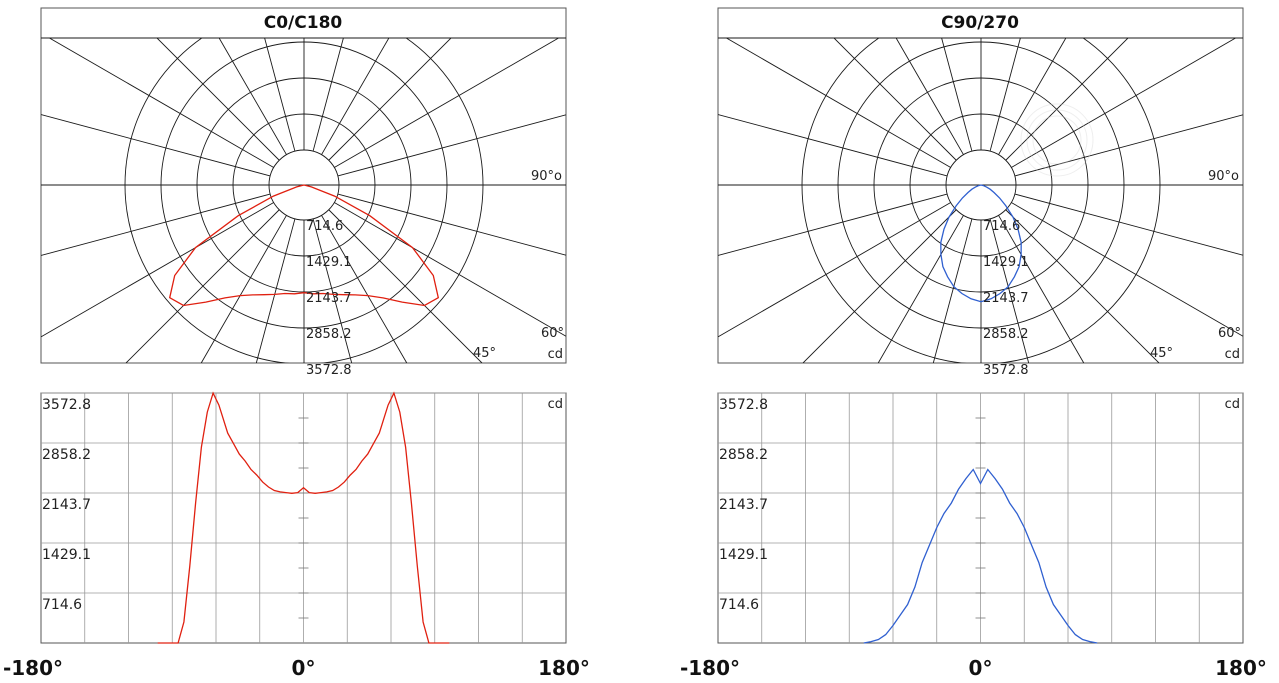  What do you see at coordinates (980, 23) in the screenshot?
I see `polar-title-c90-270: C90/270` at bounding box center [980, 23].